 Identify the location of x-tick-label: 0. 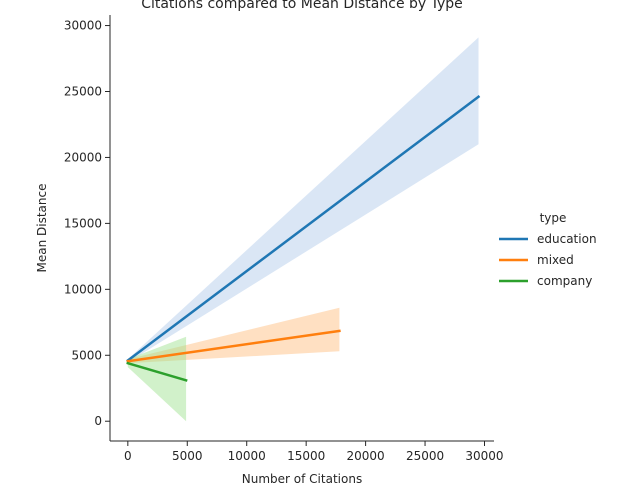
(128, 456).